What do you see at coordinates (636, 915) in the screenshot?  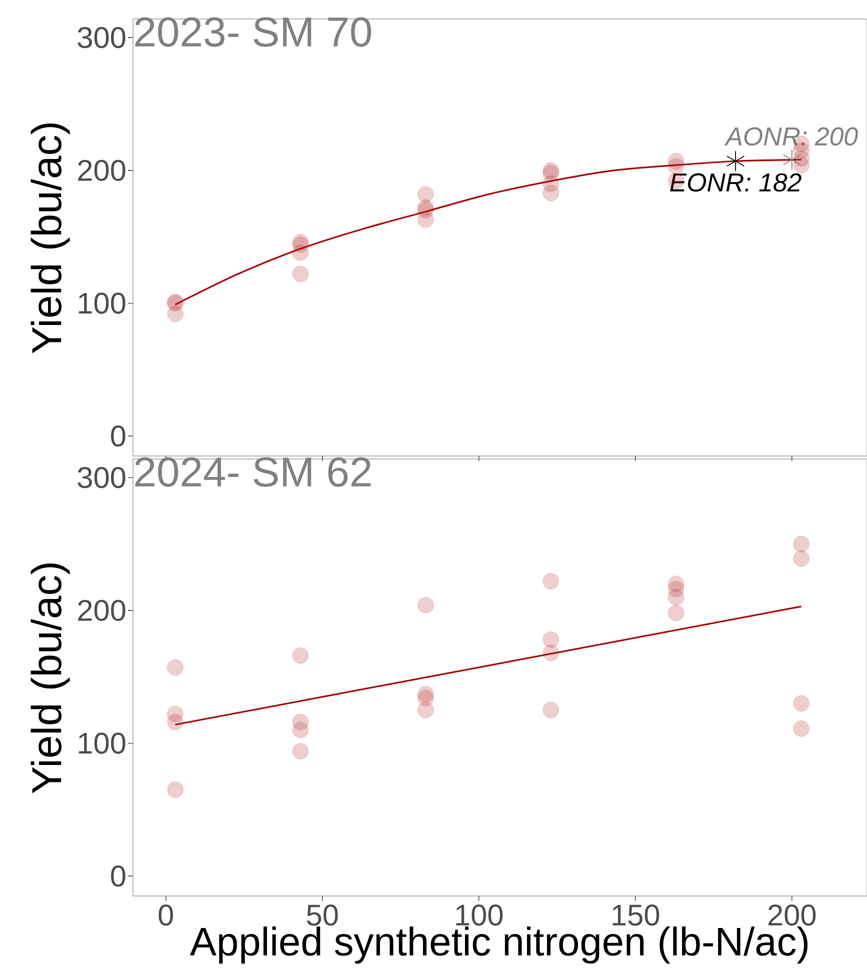 I see `x-tick-label: 150` at bounding box center [636, 915].